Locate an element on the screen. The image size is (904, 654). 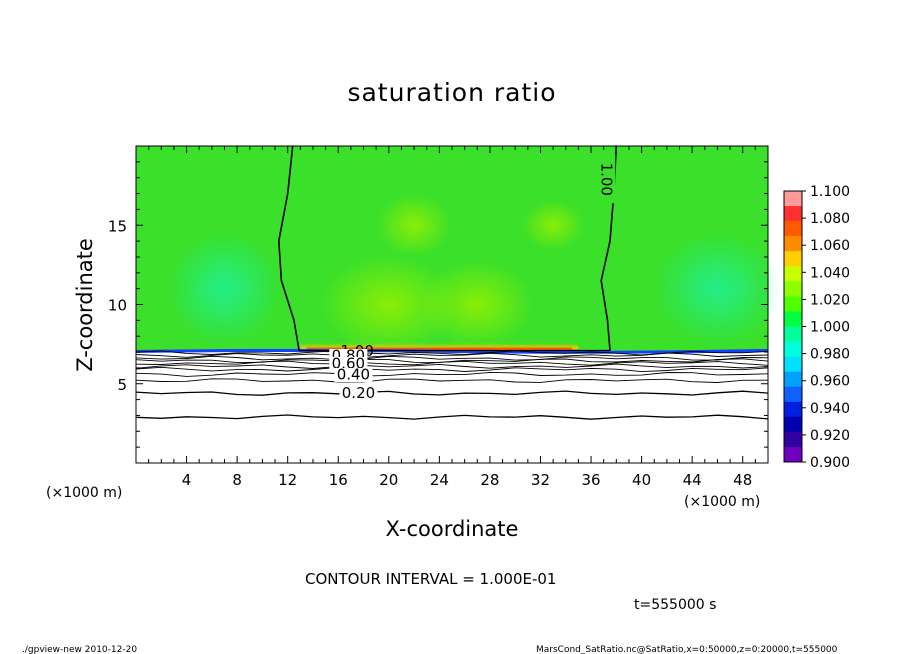
colorbar-label: 0.900 is located at coordinates (830, 463).